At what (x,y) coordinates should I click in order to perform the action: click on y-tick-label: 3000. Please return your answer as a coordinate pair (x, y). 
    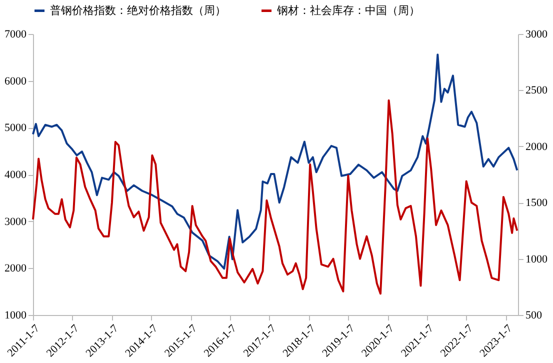
    Looking at the image, I should click on (15, 222).